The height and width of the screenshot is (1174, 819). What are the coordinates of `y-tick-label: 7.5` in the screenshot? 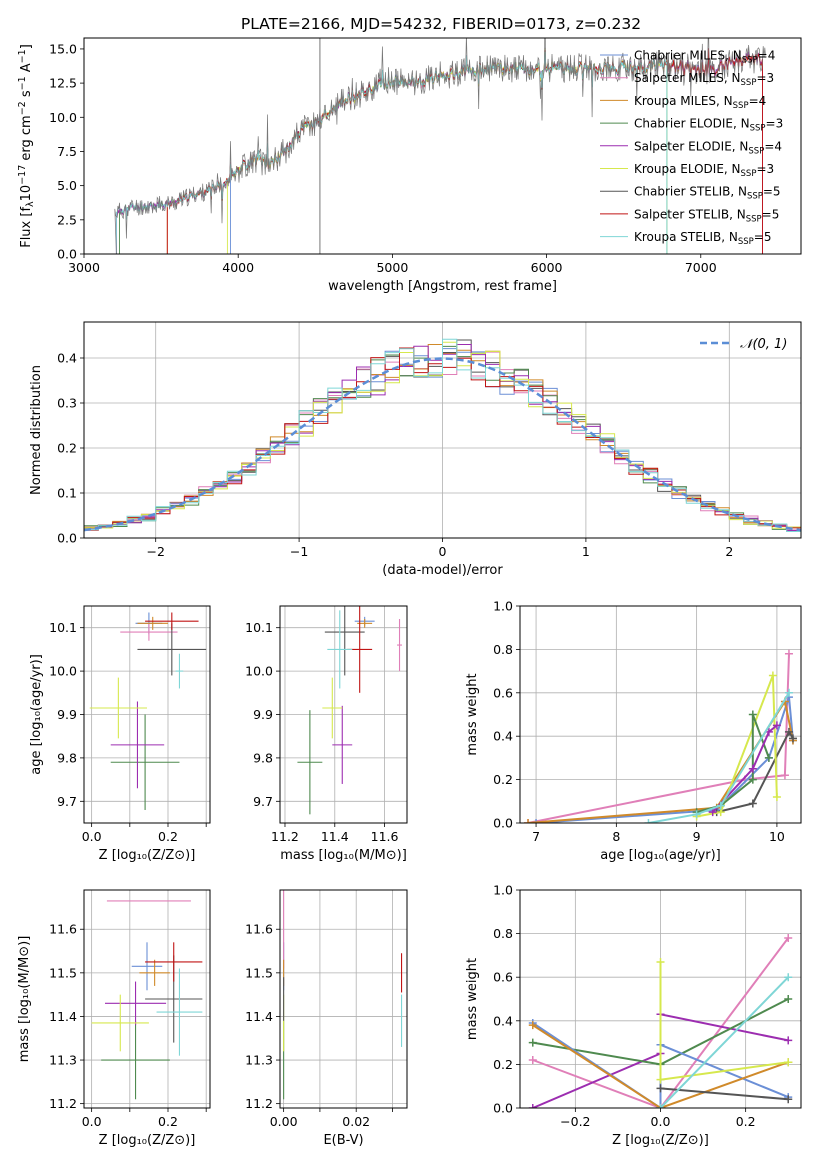 It's located at (67, 151).